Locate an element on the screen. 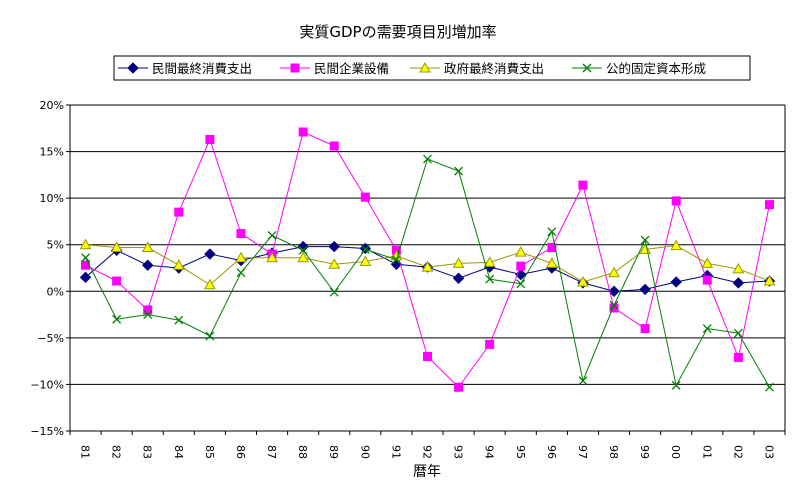  y-tick-label: −5% is located at coordinates (50, 338).